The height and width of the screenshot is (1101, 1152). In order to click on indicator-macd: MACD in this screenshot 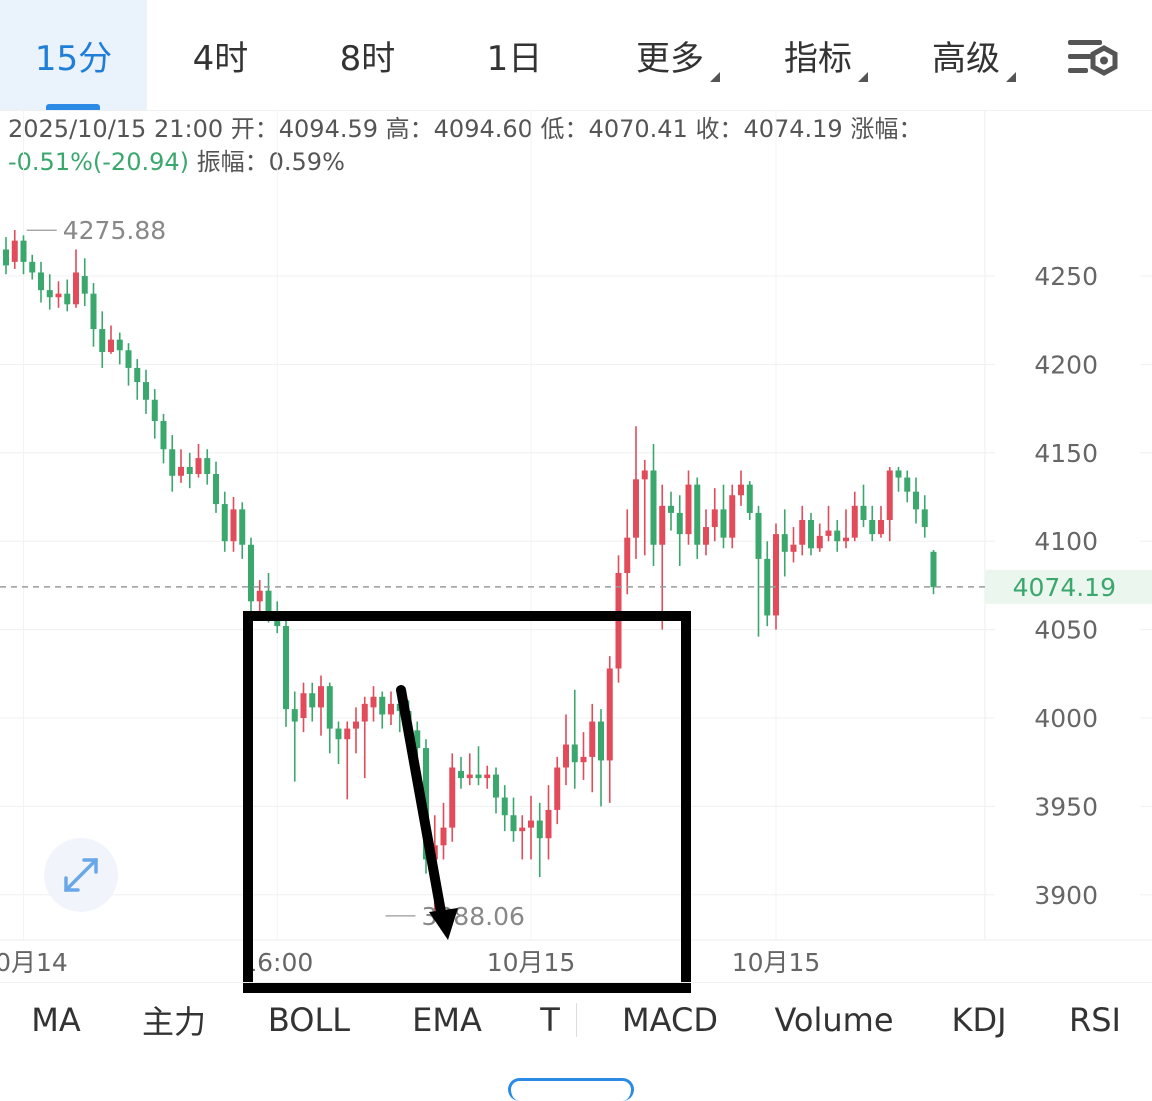, I will do `click(670, 1020)`.